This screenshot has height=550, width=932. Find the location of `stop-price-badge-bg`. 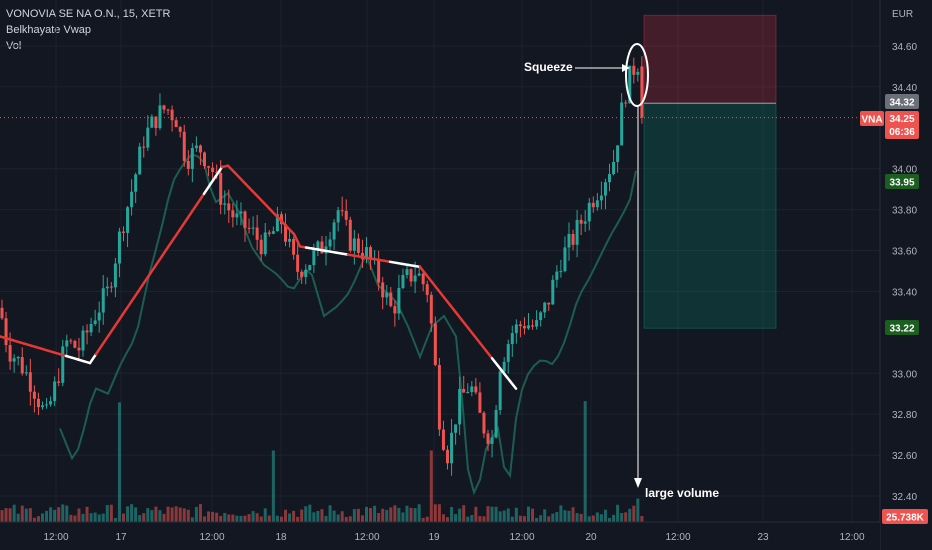

stop-price-badge-bg is located at coordinates (902, 181).